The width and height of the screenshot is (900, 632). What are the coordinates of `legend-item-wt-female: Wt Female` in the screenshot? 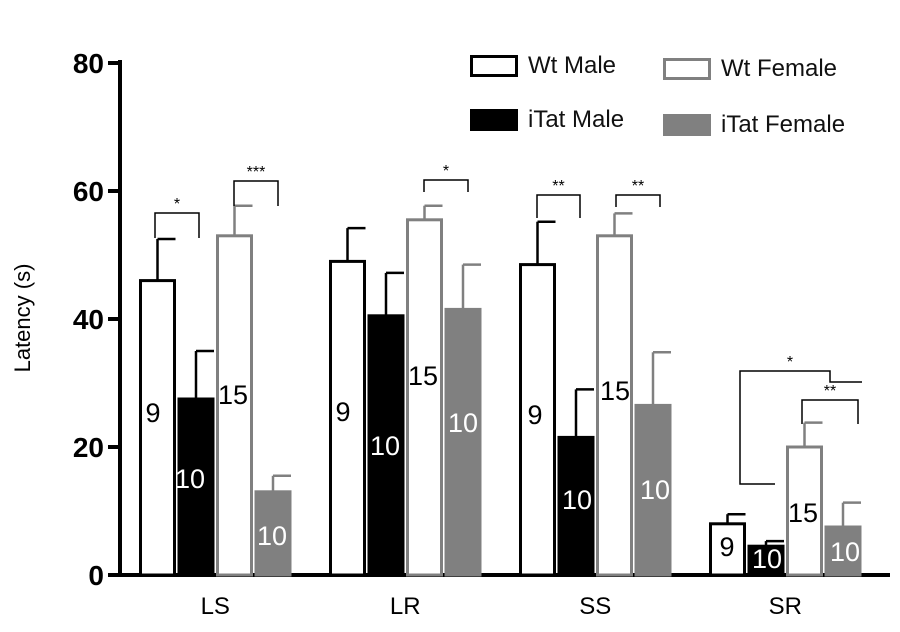 It's located at (750, 69).